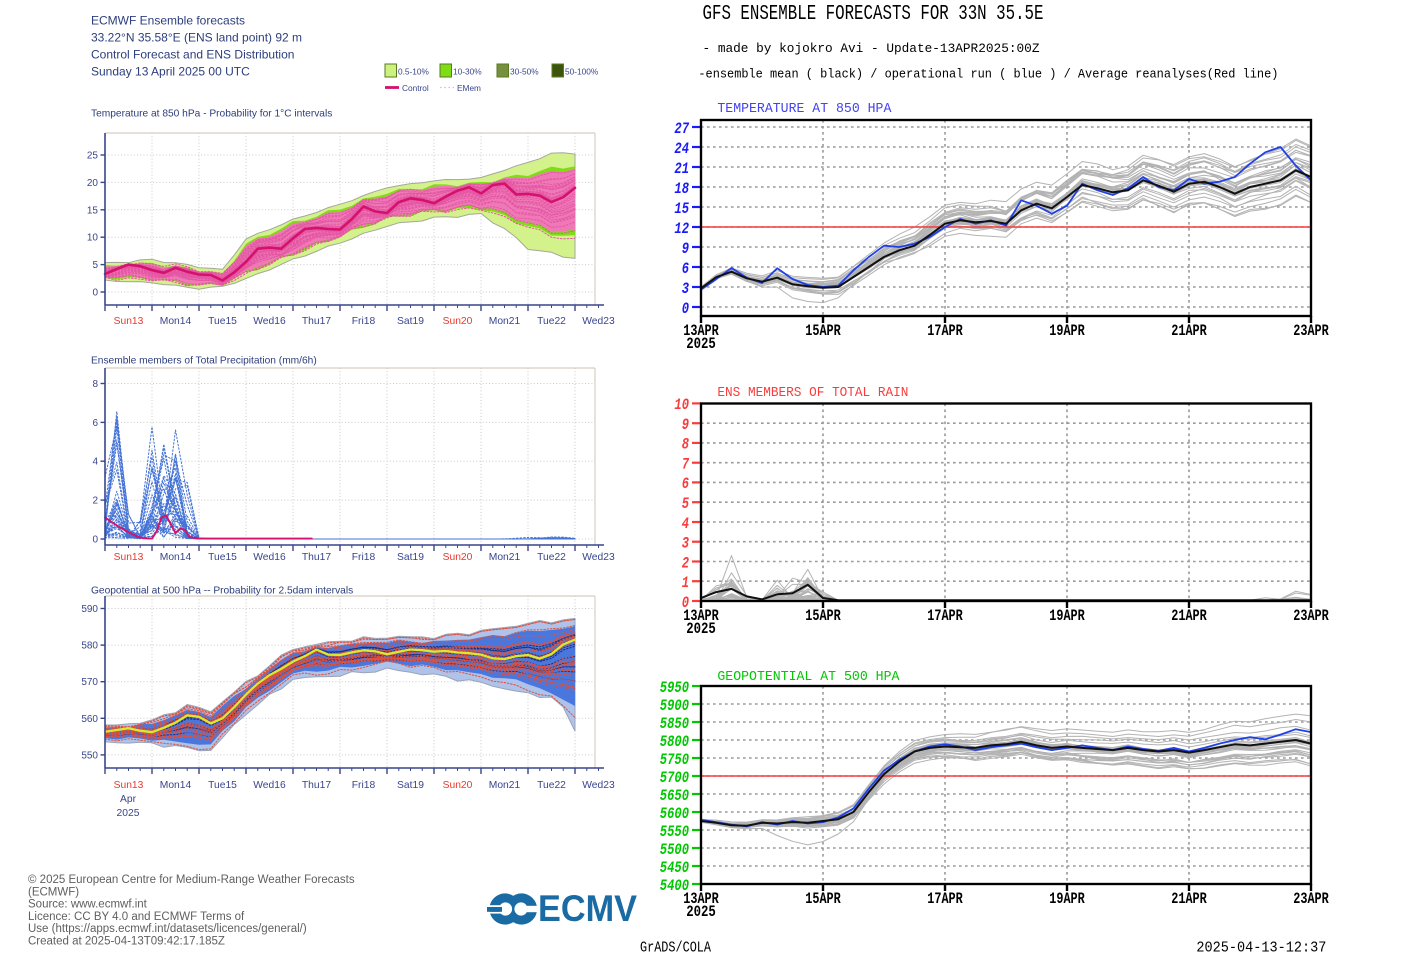 Image resolution: width=1420 pixels, height=980 pixels. I want to click on svg-text: Sunday 13 April 2025 00 UTC, so click(170, 71).